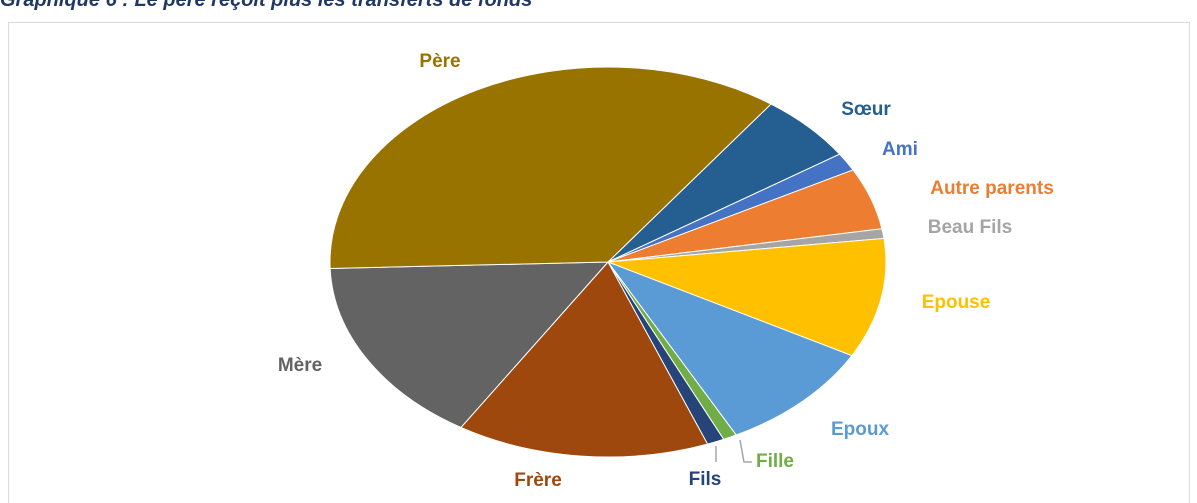 The width and height of the screenshot is (1197, 503). I want to click on slice-label: Sœur, so click(866, 109).